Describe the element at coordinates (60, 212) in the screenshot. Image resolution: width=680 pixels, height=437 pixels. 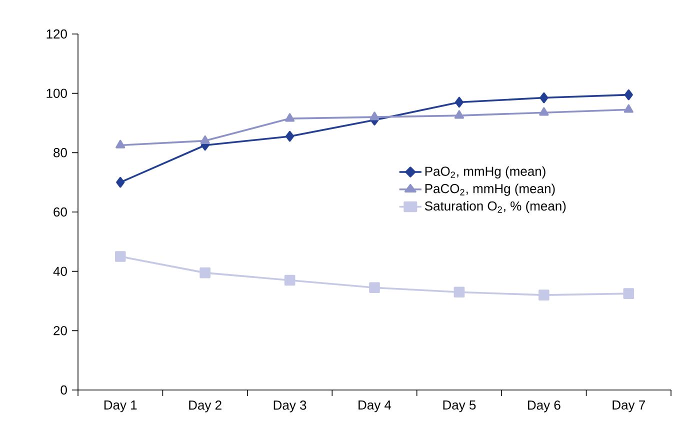
I see `y-tick-label: 60` at that location.